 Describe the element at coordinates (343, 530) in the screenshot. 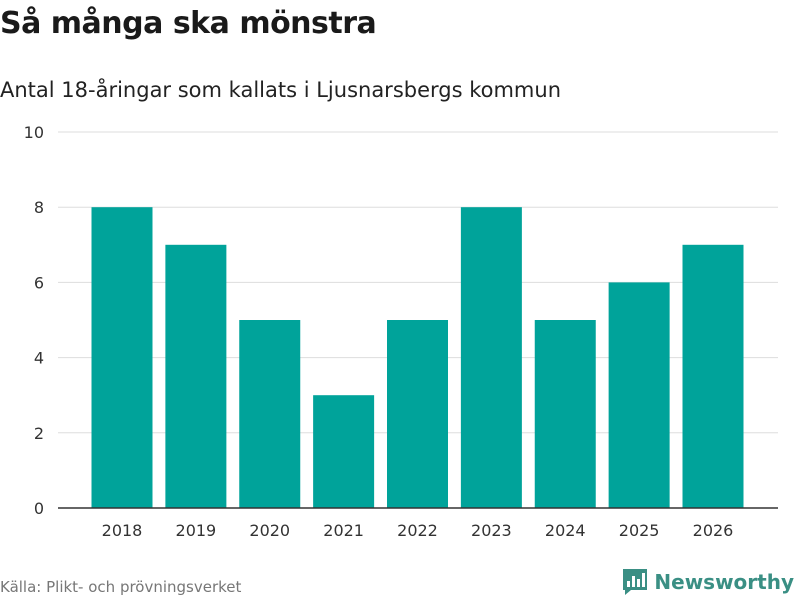

I see `x-tick-label: 2021` at that location.